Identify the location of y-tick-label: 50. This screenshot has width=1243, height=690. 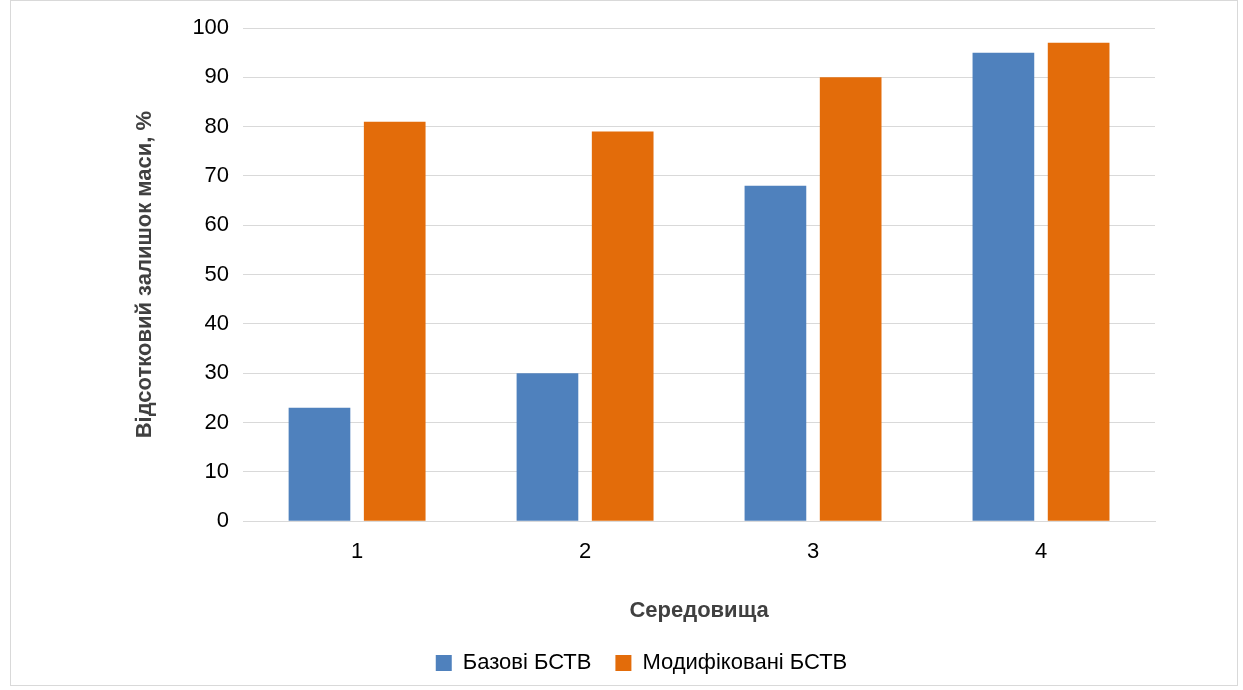
(217, 273).